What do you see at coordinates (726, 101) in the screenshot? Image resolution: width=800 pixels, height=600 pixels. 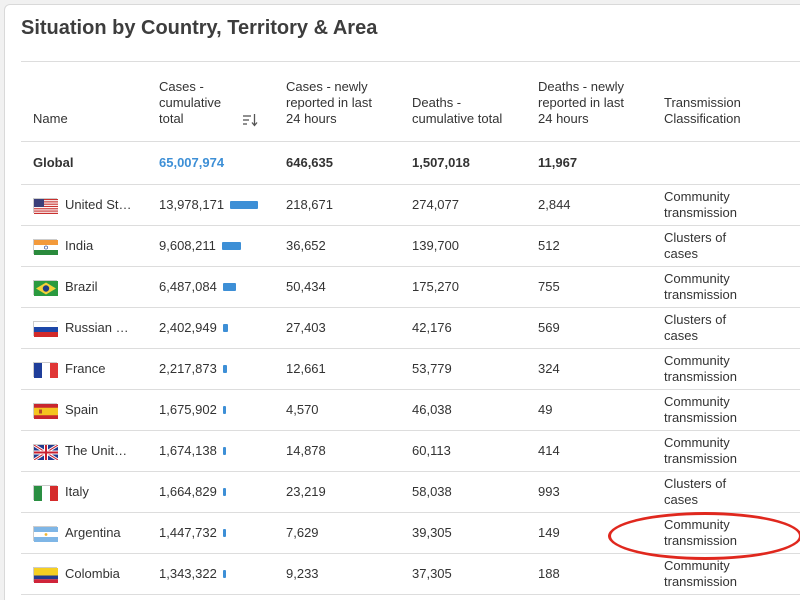 I see `header-transmission: Transmission Classification` at bounding box center [726, 101].